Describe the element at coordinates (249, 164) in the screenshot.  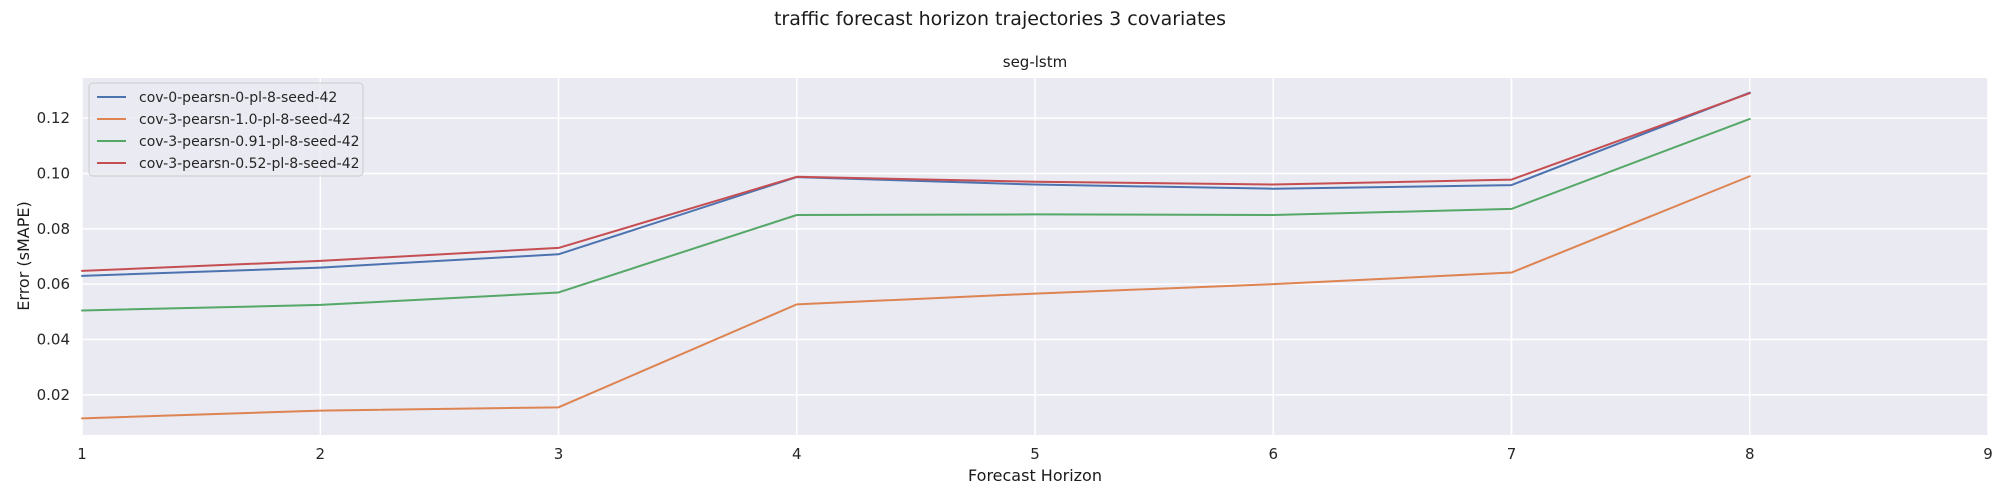
I see `legend-label: cov-3-pearsn-0.52-pl-8-seed-42` at that location.